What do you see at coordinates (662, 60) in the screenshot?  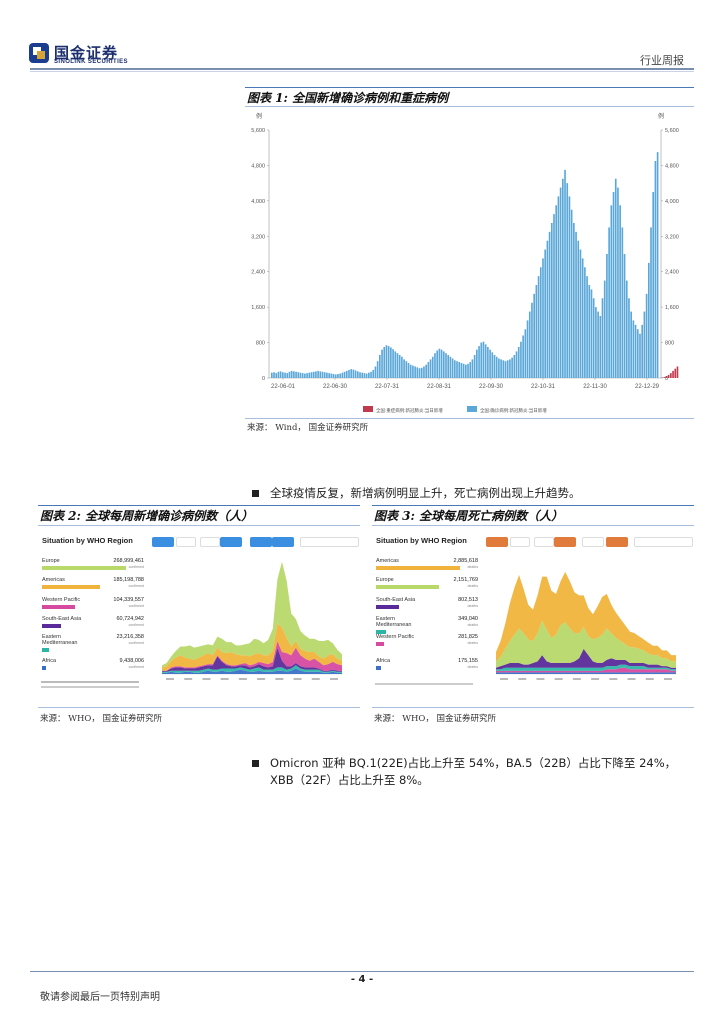 I see `document-type: 行业周报` at bounding box center [662, 60].